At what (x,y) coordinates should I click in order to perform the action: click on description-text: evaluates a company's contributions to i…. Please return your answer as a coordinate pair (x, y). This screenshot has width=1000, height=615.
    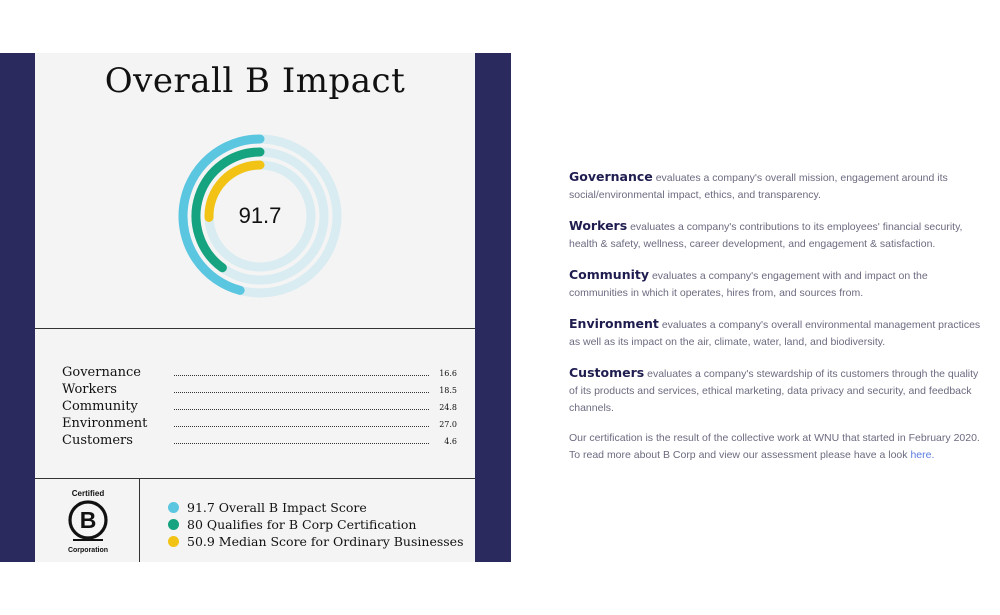
    Looking at the image, I should click on (766, 235).